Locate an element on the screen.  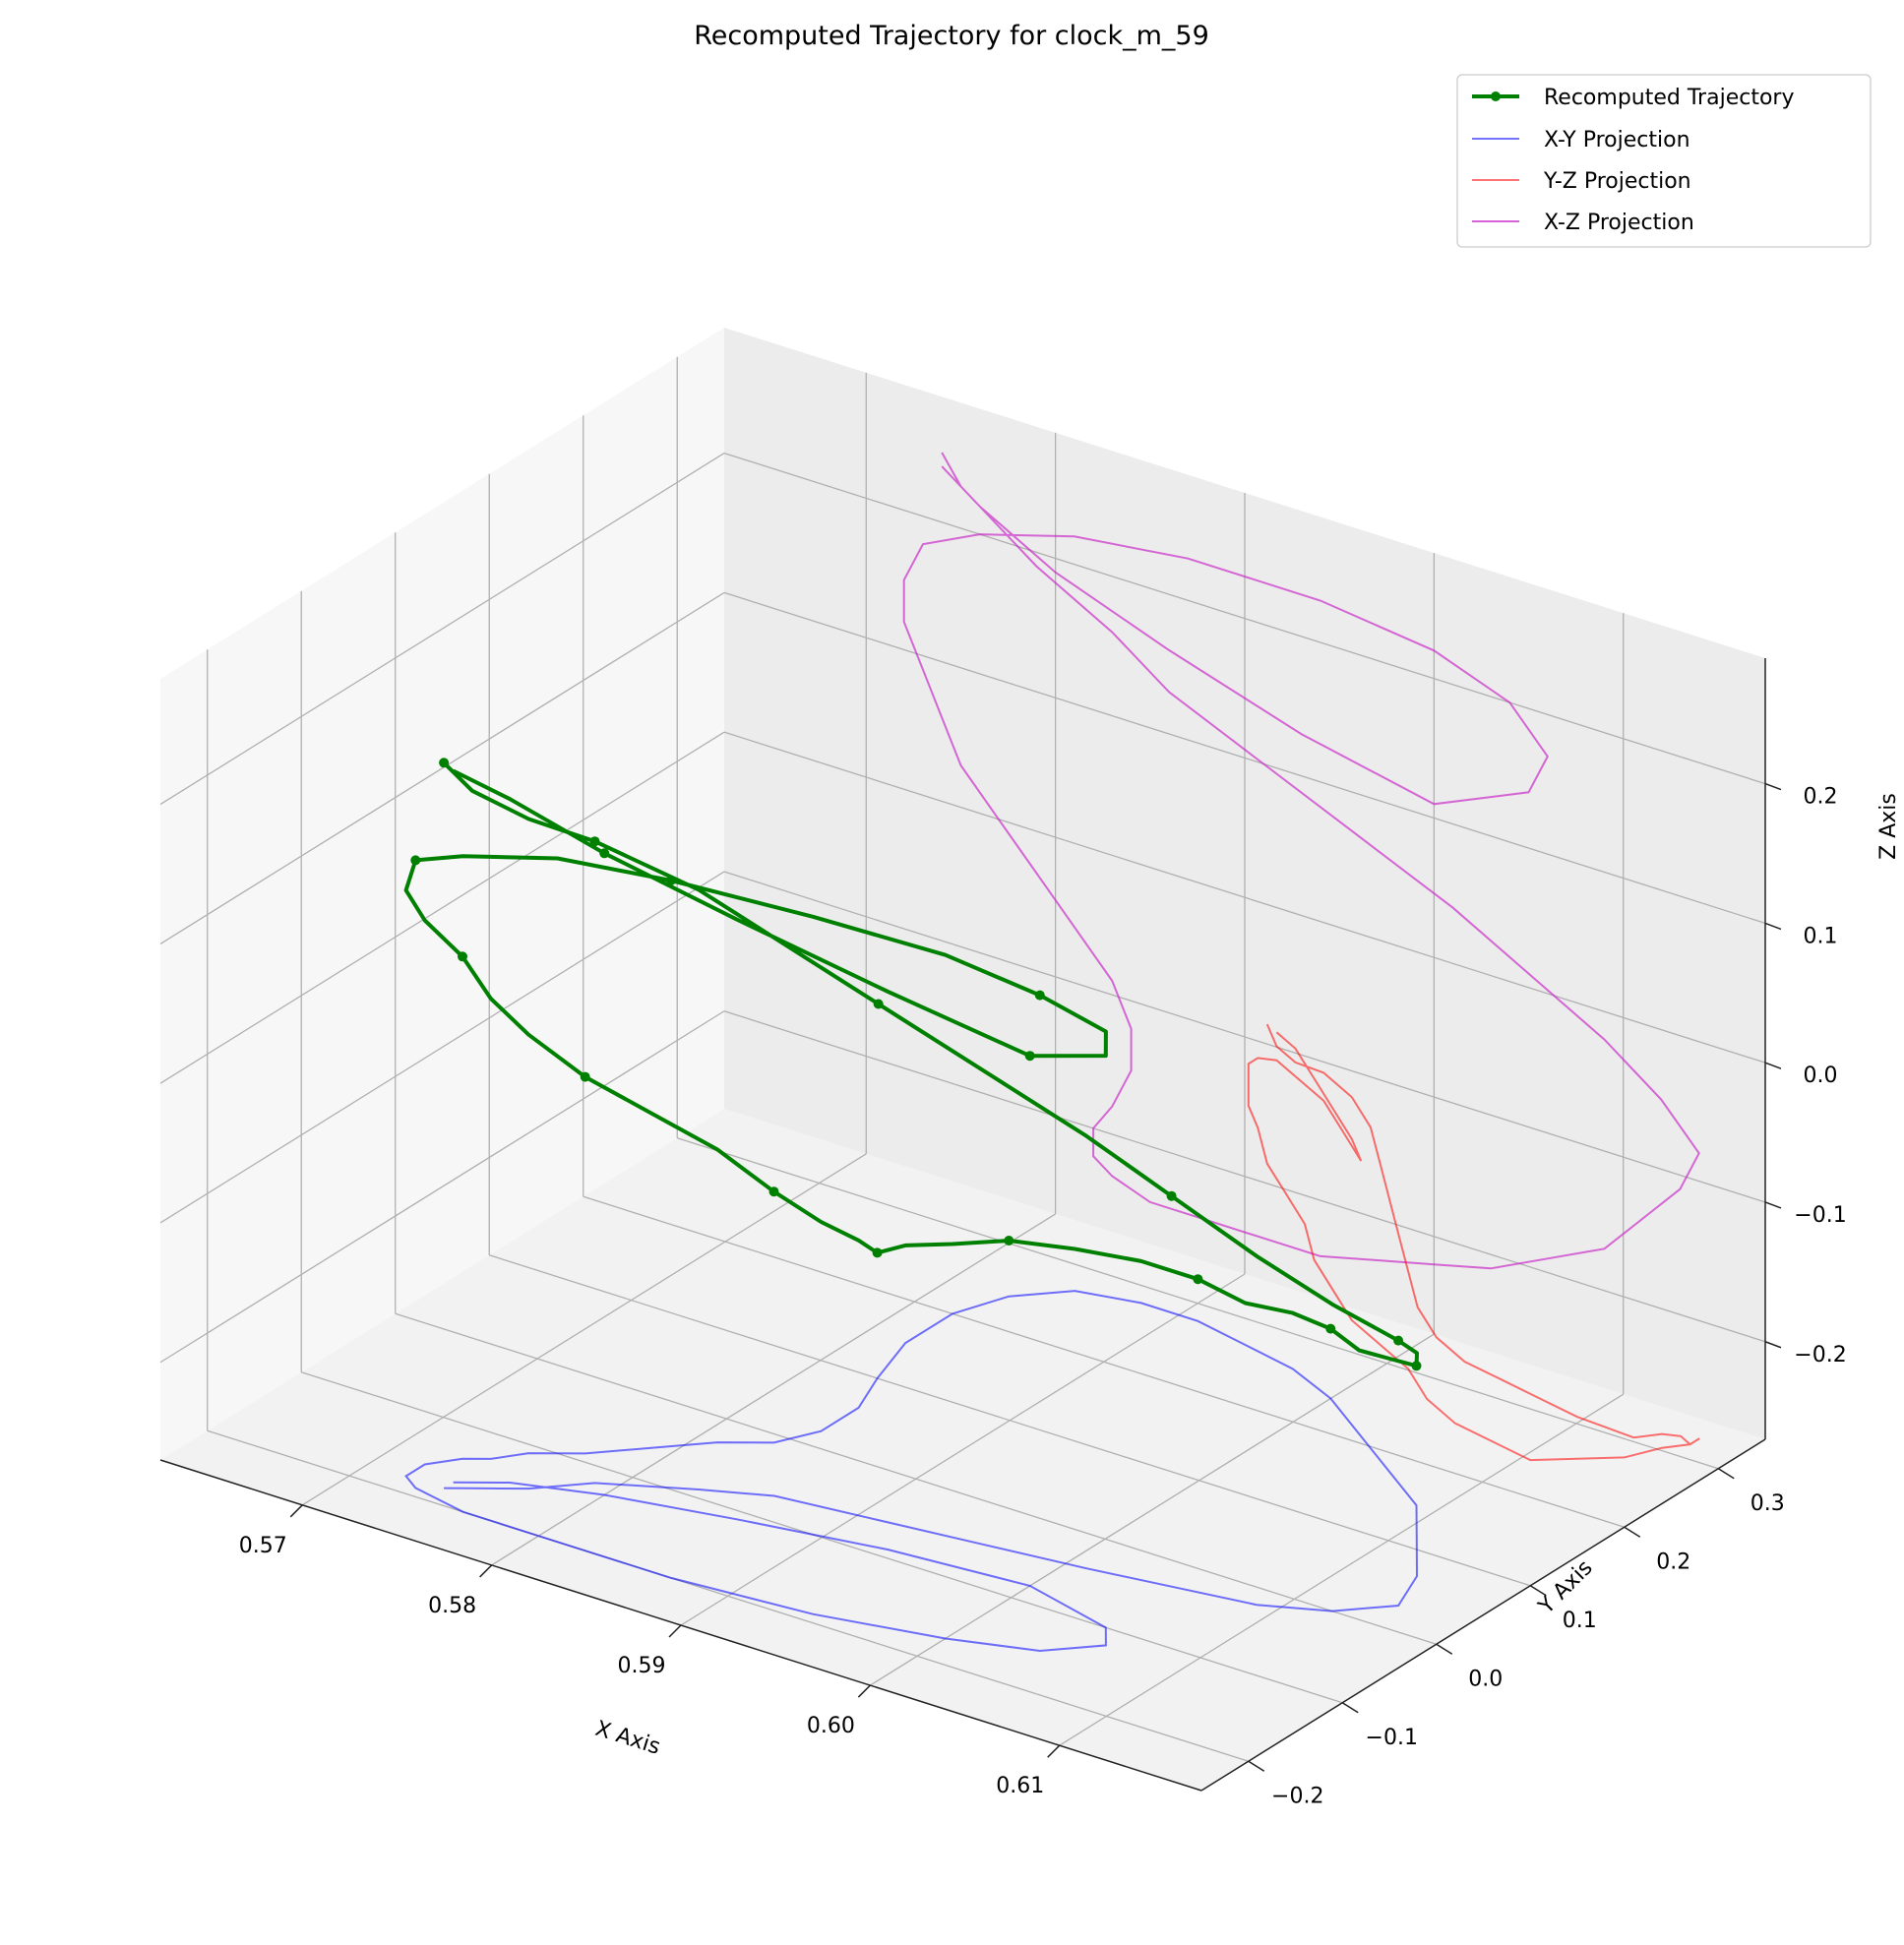
y-tick-label: −0.2 is located at coordinates (1297, 1796).